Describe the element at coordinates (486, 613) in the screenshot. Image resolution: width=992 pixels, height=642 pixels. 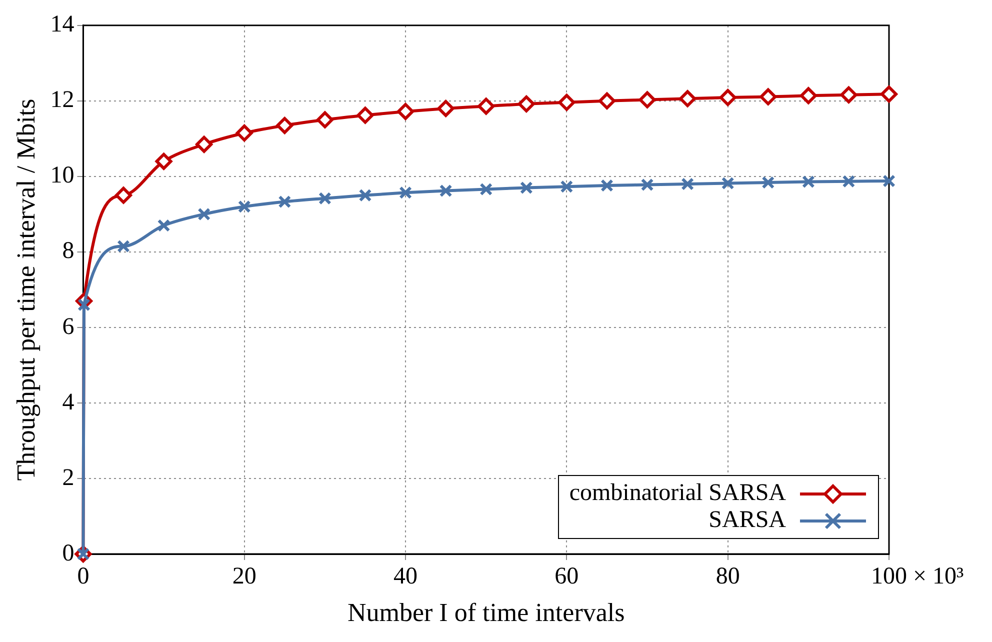
I see `x-axis-title: Number I of time intervals` at that location.